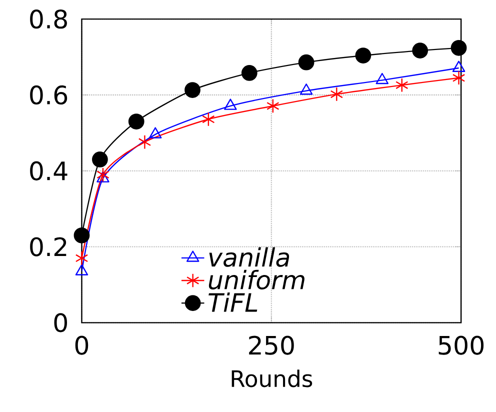 Image resolution: width=496 pixels, height=412 pixels. Describe the element at coordinates (249, 257) in the screenshot. I see `legend-label: vanilla` at that location.